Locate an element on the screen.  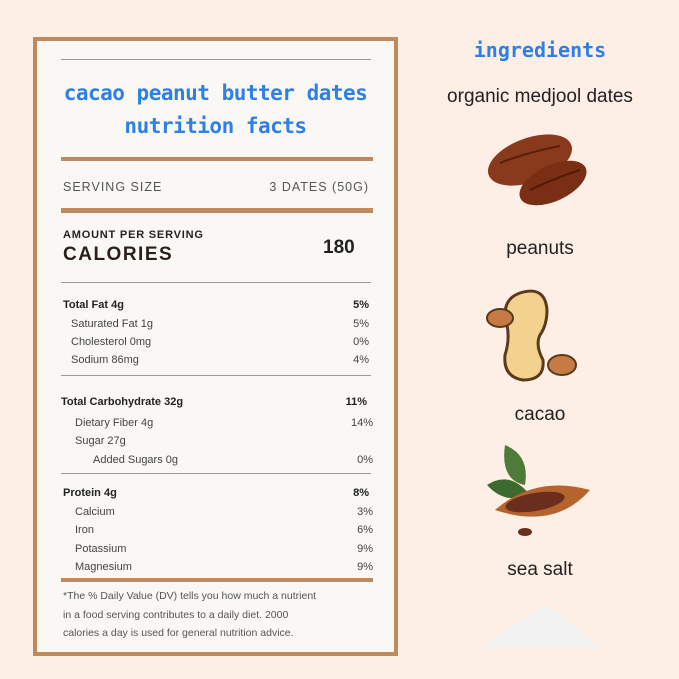
nutrient-dv: 4% is located at coordinates (361, 360).